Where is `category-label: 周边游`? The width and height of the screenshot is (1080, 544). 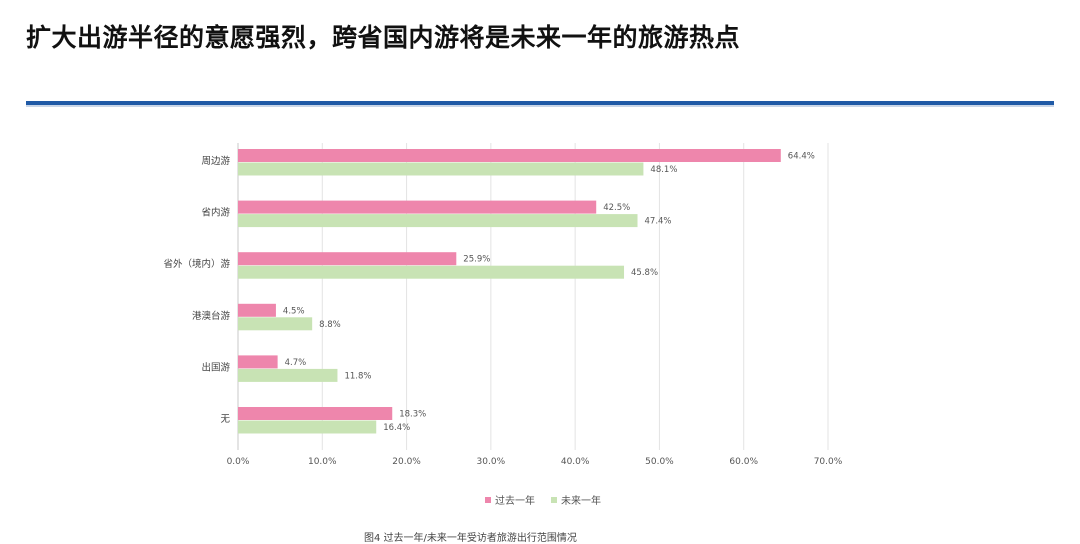
category-label: 周边游 is located at coordinates (215, 161).